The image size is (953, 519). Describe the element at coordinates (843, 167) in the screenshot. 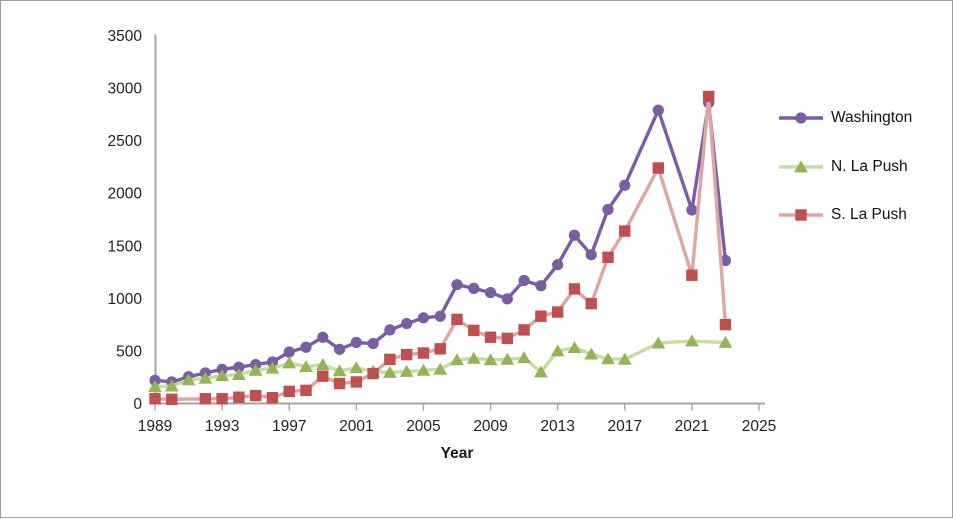

I see `legend-item-n-la-push: N. La Push` at that location.